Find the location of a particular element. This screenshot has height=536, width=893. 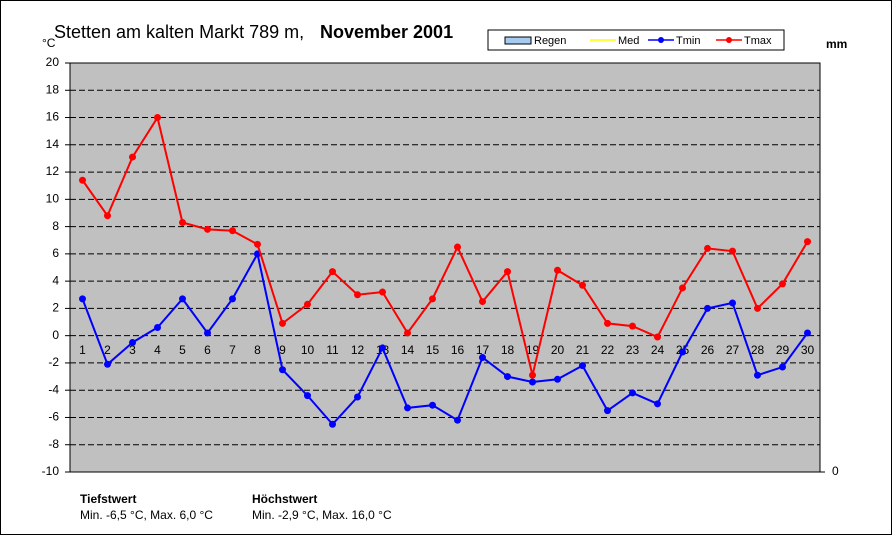

y-tick-label: 16 is located at coordinates (53, 117).